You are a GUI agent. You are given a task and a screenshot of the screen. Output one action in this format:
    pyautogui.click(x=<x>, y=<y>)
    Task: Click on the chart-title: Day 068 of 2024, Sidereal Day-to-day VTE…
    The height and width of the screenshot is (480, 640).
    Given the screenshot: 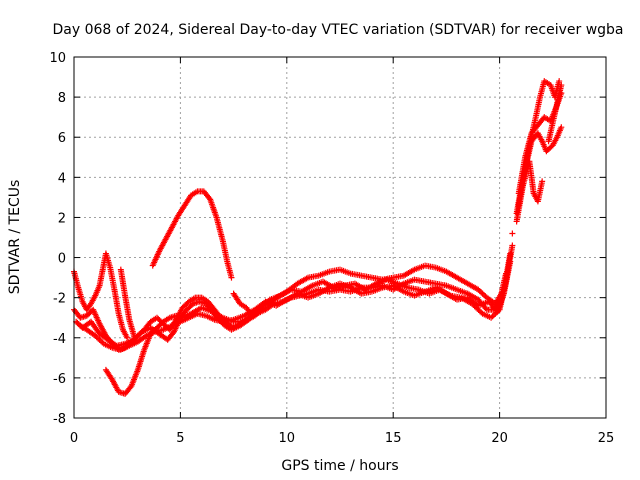 What is the action you would take?
    pyautogui.click(x=337, y=30)
    